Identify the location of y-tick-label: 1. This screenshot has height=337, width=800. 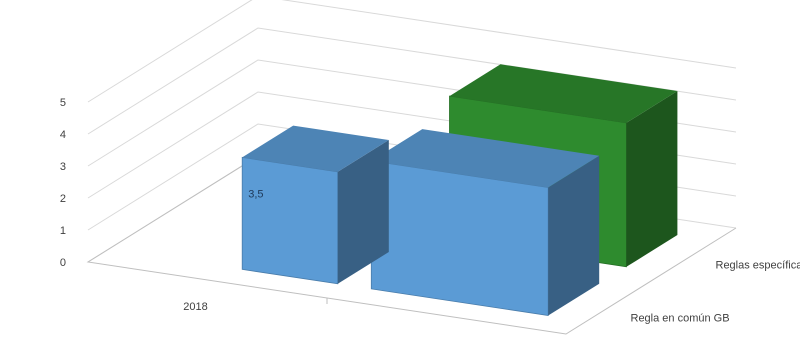
(63, 231).